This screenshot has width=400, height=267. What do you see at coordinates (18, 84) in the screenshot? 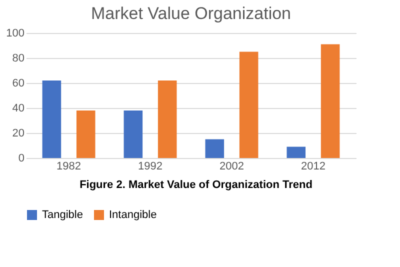
I see `y-tick-label: 60` at bounding box center [18, 84].